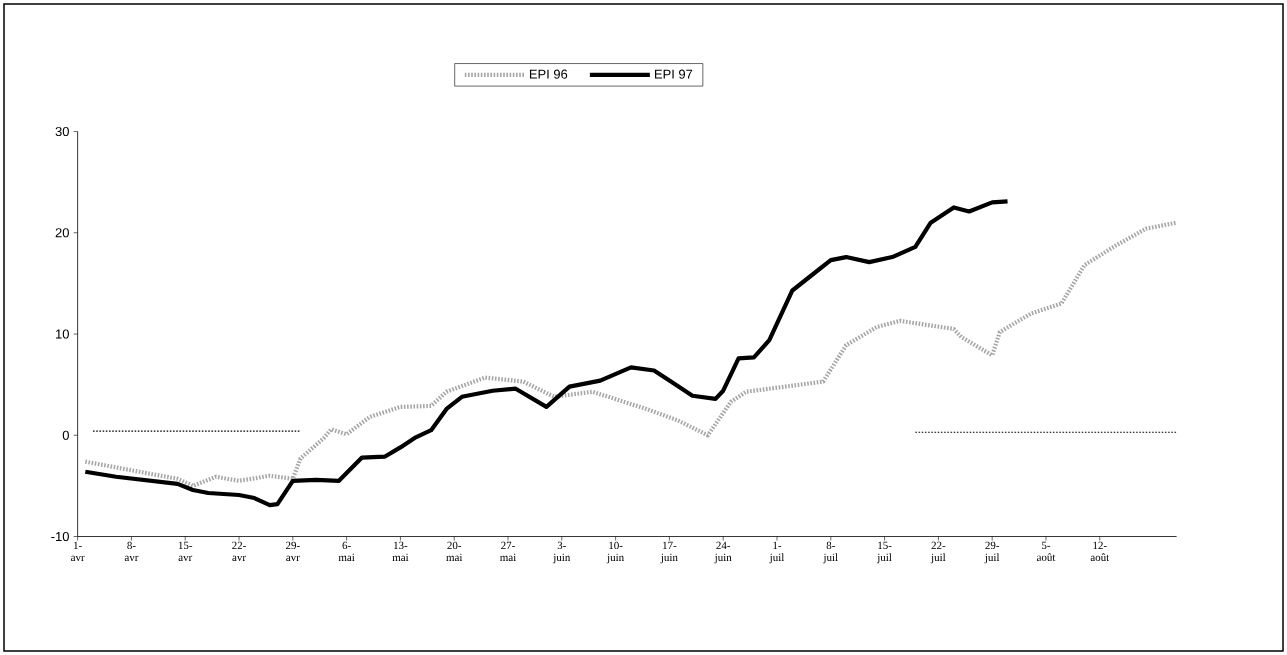 Image resolution: width=1287 pixels, height=655 pixels. Describe the element at coordinates (293, 551) in the screenshot. I see `x-tick-label: 29- avr` at that location.